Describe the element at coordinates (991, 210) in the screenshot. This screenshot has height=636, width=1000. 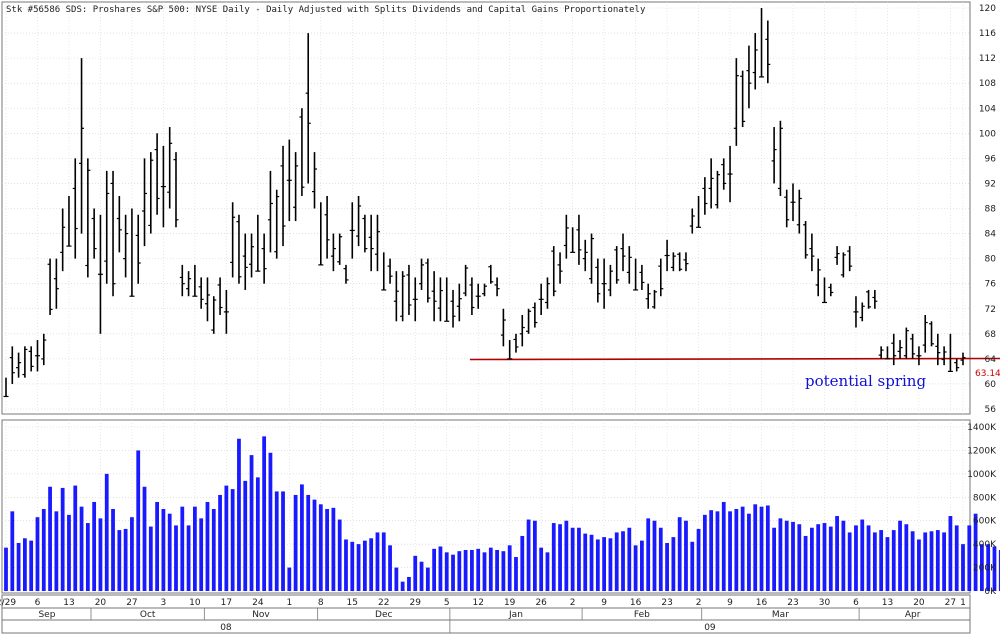
I see `price-tick-label: 88` at that location.